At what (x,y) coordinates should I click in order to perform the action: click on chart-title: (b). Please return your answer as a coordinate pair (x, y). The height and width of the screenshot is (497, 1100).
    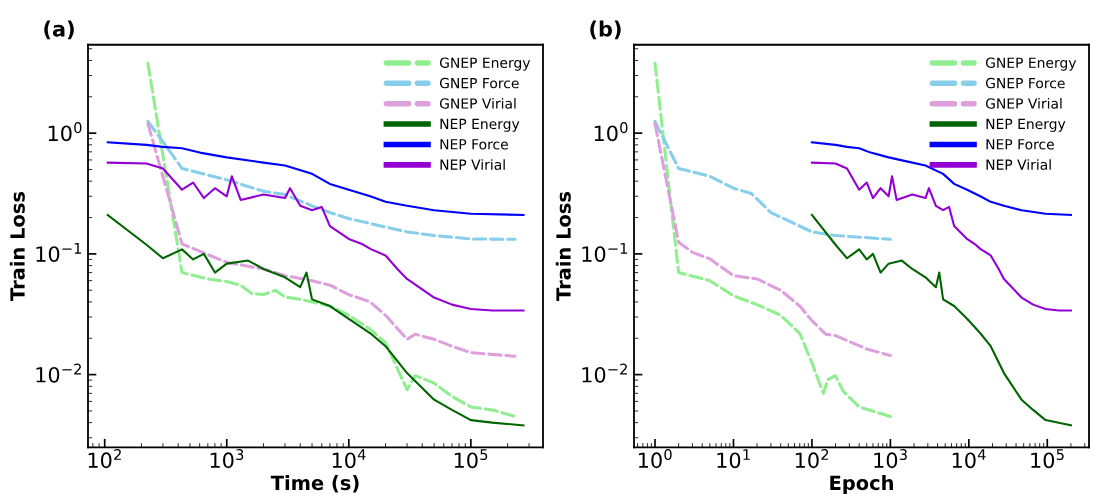
    Looking at the image, I should click on (605, 30).